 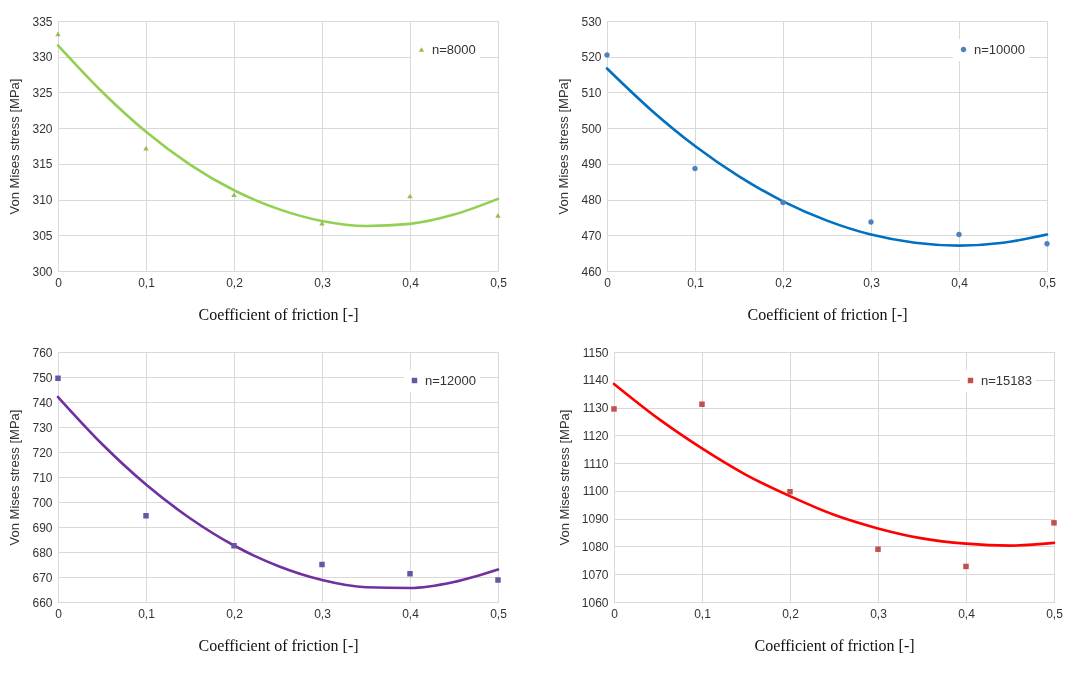 What do you see at coordinates (595, 546) in the screenshot?
I see `y-tick-label: 1080` at bounding box center [595, 546].